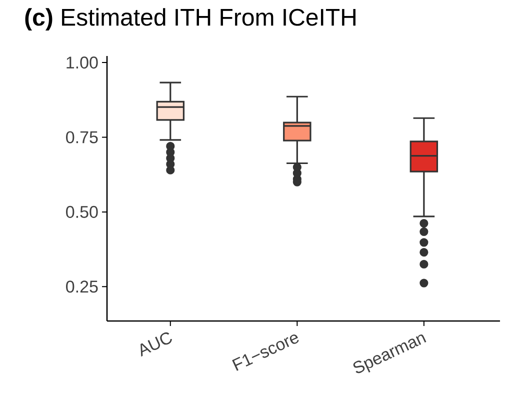 The image size is (520, 403). I want to click on y-tick-label: 0.50, so click(82, 212).